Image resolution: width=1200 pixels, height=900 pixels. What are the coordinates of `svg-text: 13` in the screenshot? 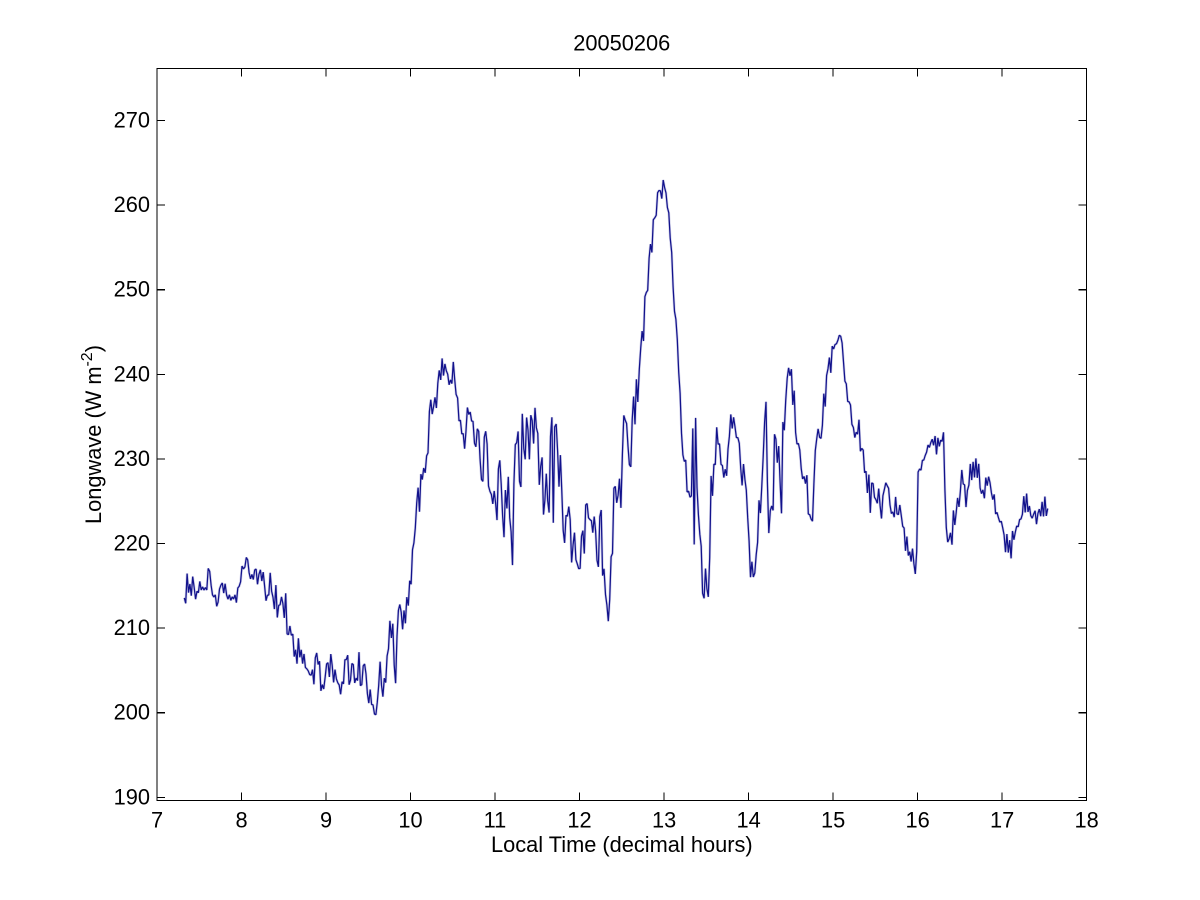 It's located at (664, 820).